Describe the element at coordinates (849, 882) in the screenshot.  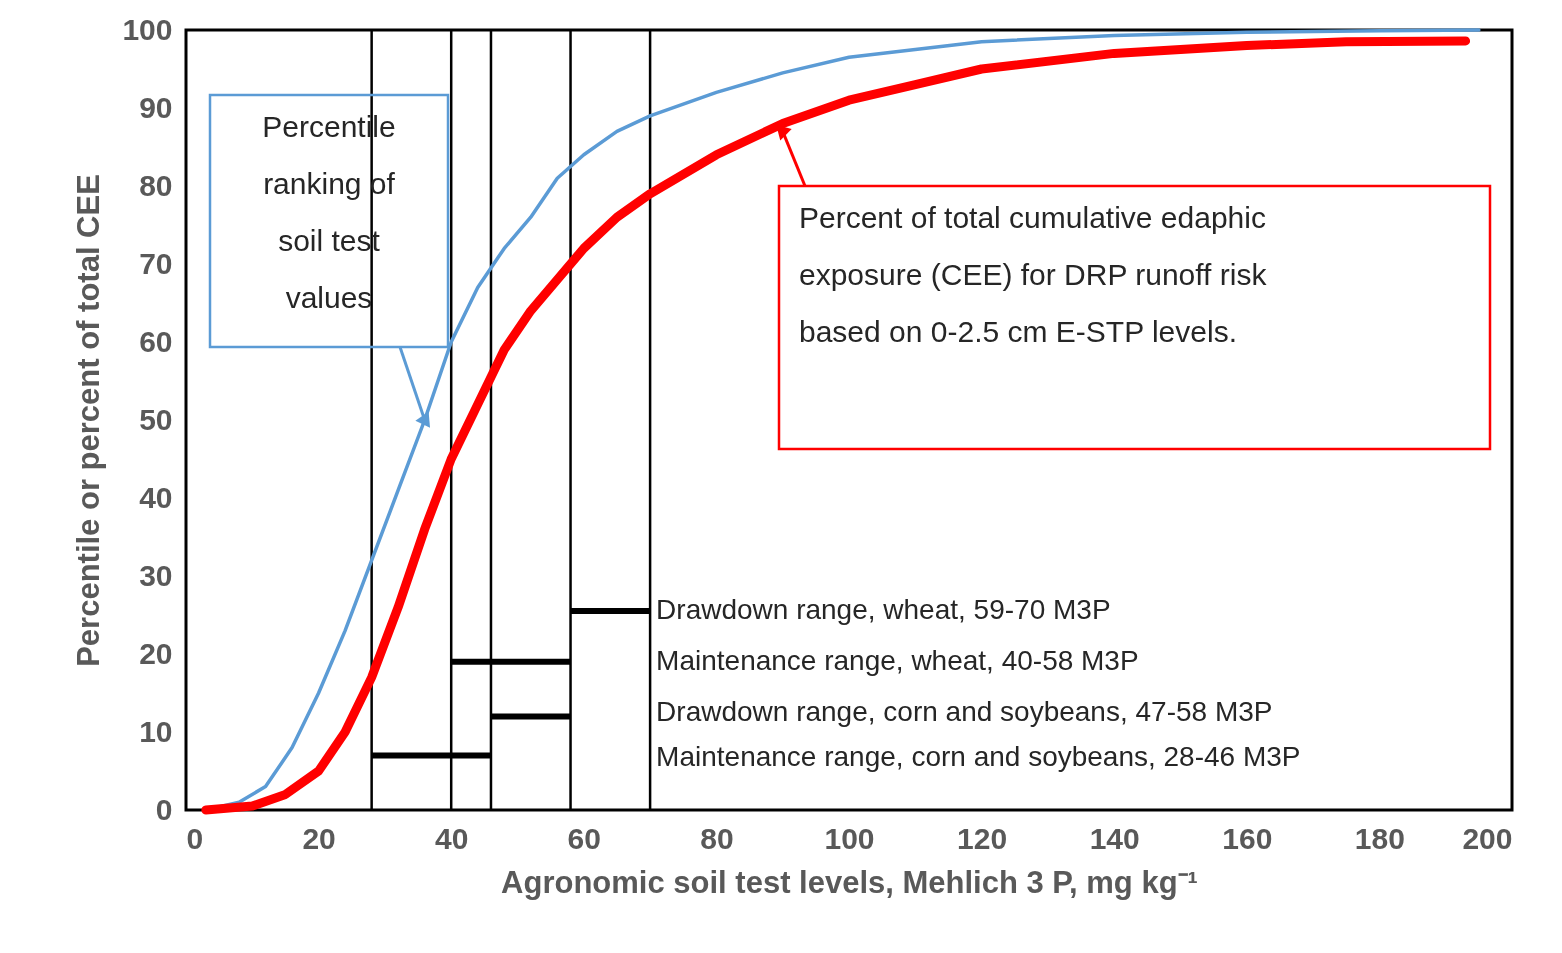
I see `x-axis-title: Agronomic soil test levels, Mehlich 3 P, mg kg⁻¹` at that location.